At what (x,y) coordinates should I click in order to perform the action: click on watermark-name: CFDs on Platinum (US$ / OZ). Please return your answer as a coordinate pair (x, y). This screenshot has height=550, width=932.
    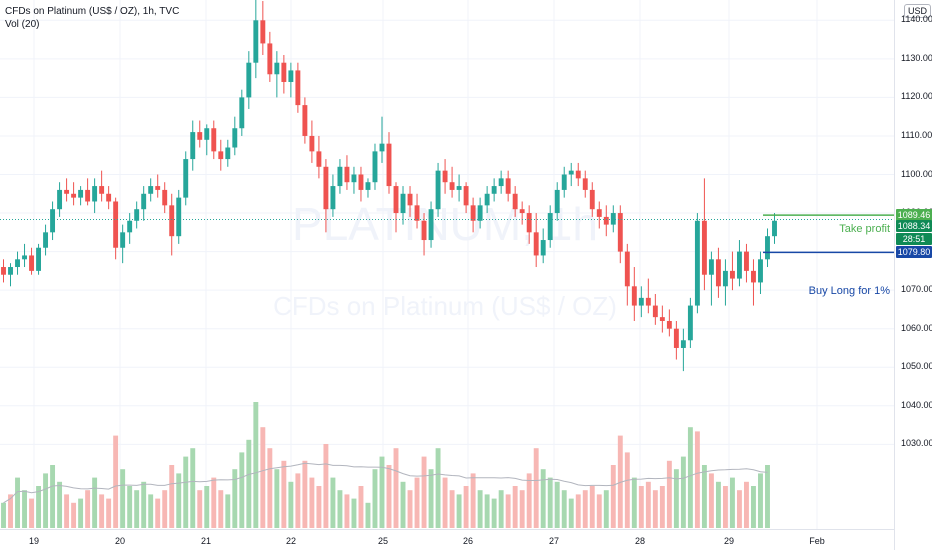
    Looking at the image, I should click on (445, 306).